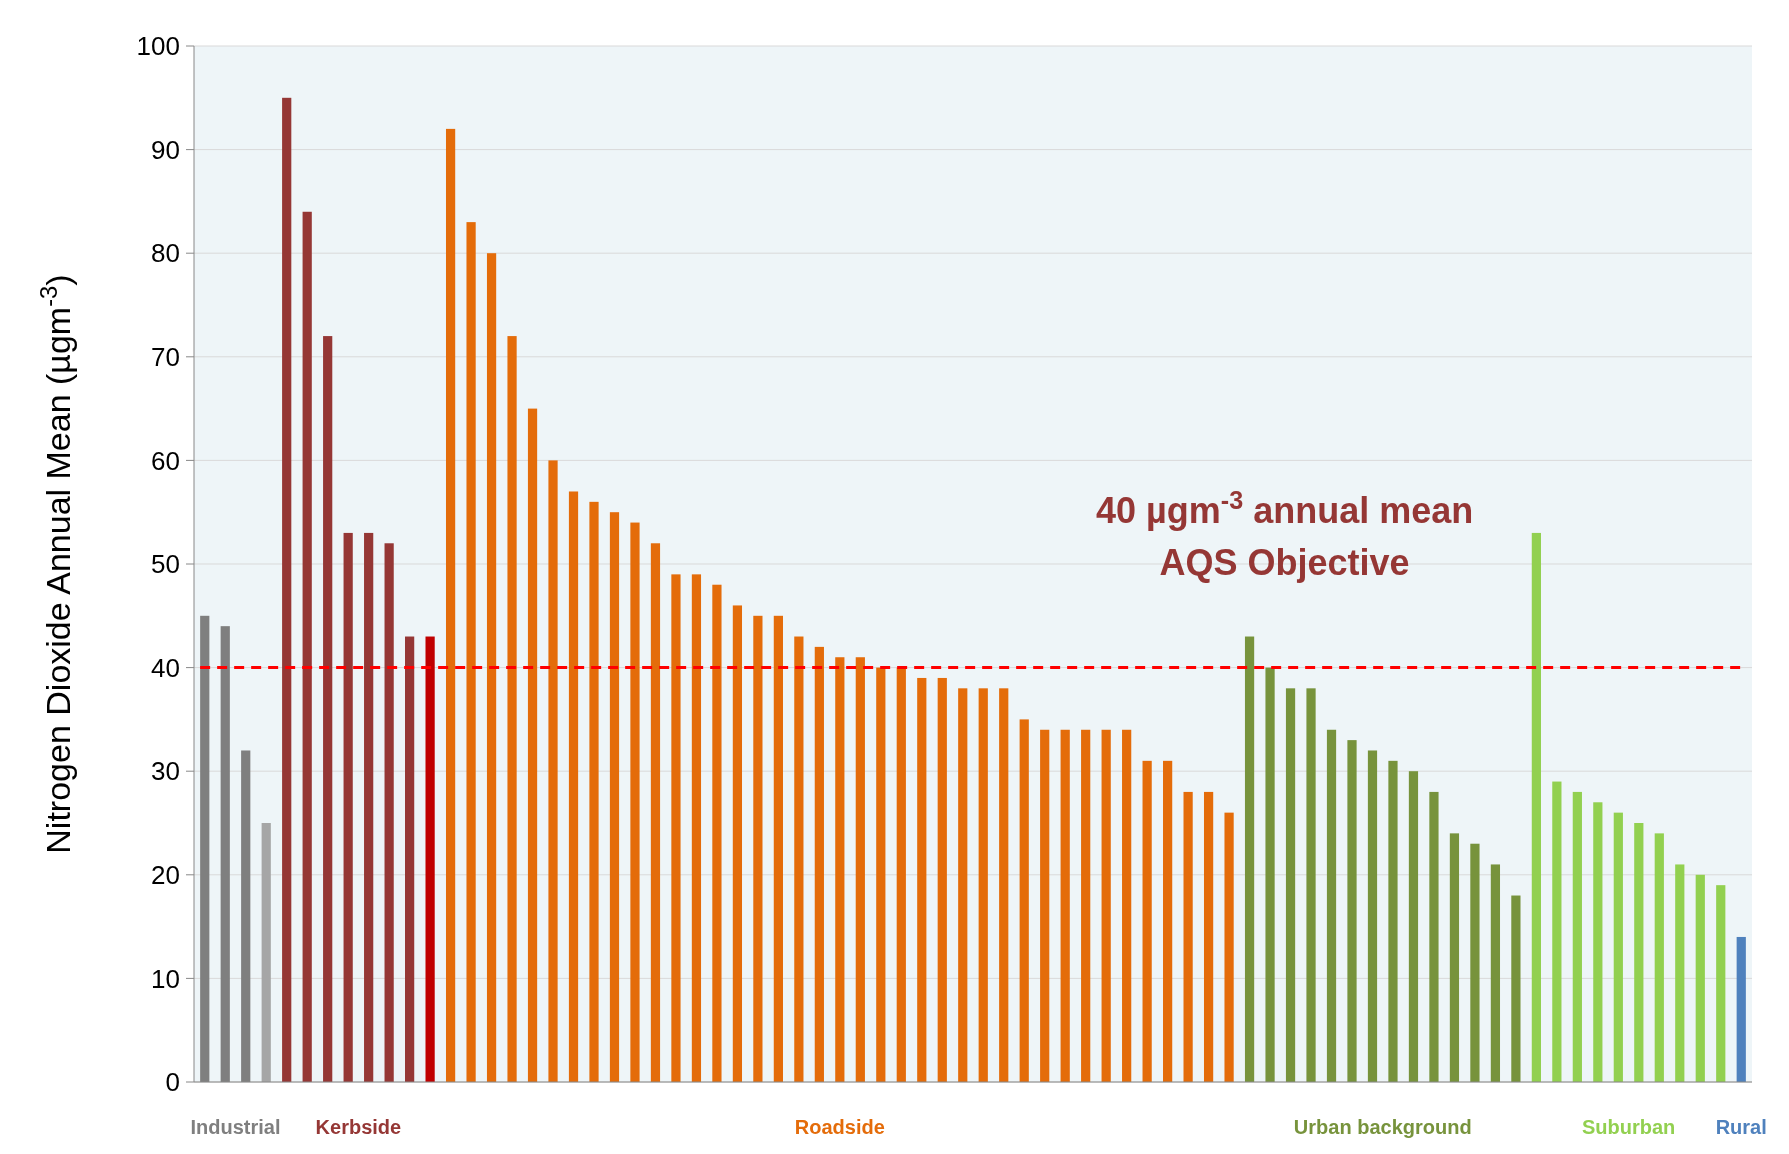  I want to click on y-tick-label: 30, so click(165, 771).